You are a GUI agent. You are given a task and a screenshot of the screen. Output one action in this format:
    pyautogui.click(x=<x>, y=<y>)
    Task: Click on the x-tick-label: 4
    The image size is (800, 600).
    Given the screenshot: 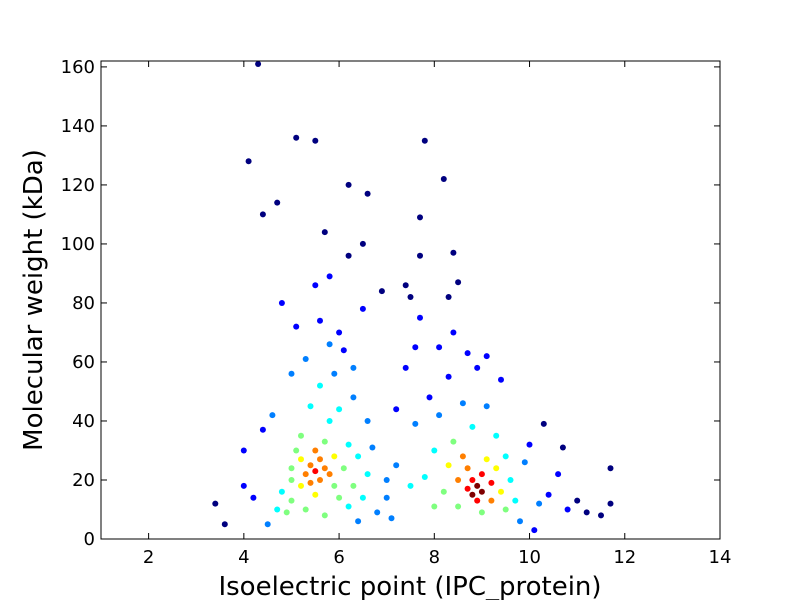 What is the action you would take?
    pyautogui.click(x=243, y=557)
    